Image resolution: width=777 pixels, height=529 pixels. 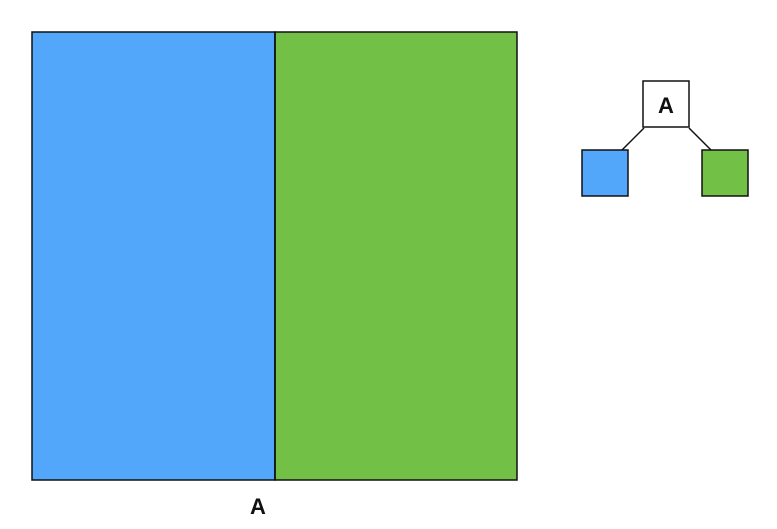 I want to click on tree-edge-left, so click(x=633, y=139).